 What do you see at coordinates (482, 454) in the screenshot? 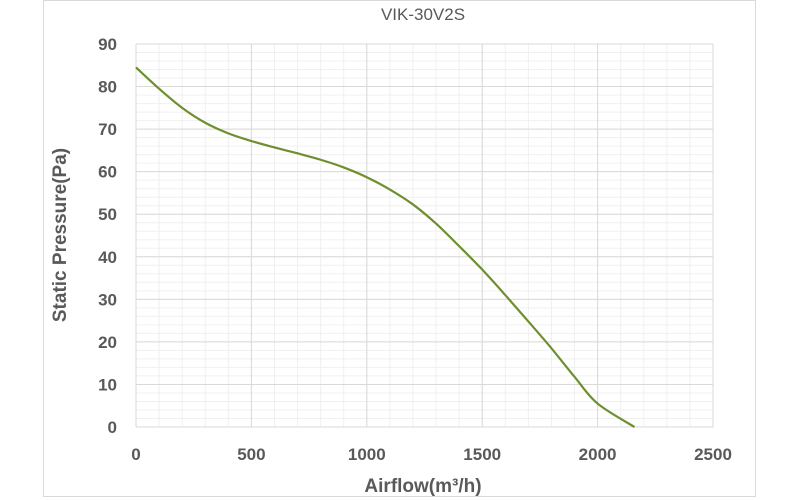
I see `x-tick-label: 1500` at bounding box center [482, 454].